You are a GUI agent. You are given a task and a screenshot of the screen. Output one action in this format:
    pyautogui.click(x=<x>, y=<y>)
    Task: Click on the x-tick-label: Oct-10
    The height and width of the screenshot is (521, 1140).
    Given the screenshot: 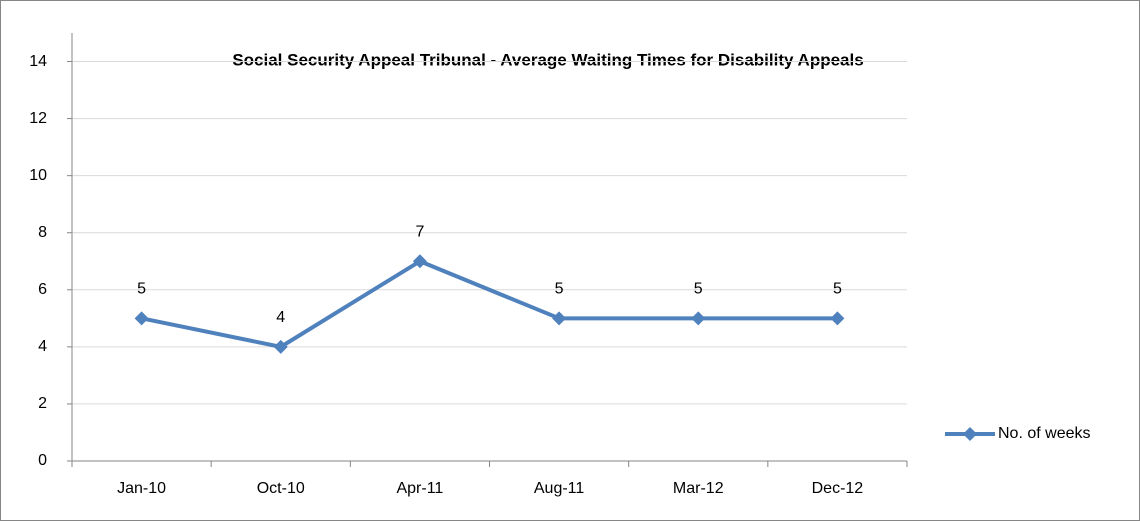 What is the action you would take?
    pyautogui.click(x=281, y=488)
    